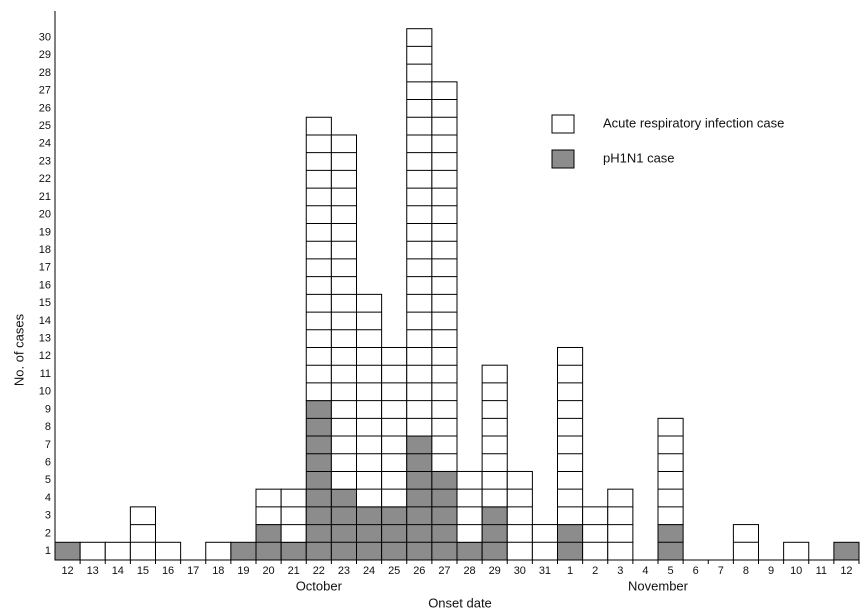 This screenshot has height=614, width=862. What do you see at coordinates (595, 571) in the screenshot?
I see `x-tick-label: 2` at bounding box center [595, 571].